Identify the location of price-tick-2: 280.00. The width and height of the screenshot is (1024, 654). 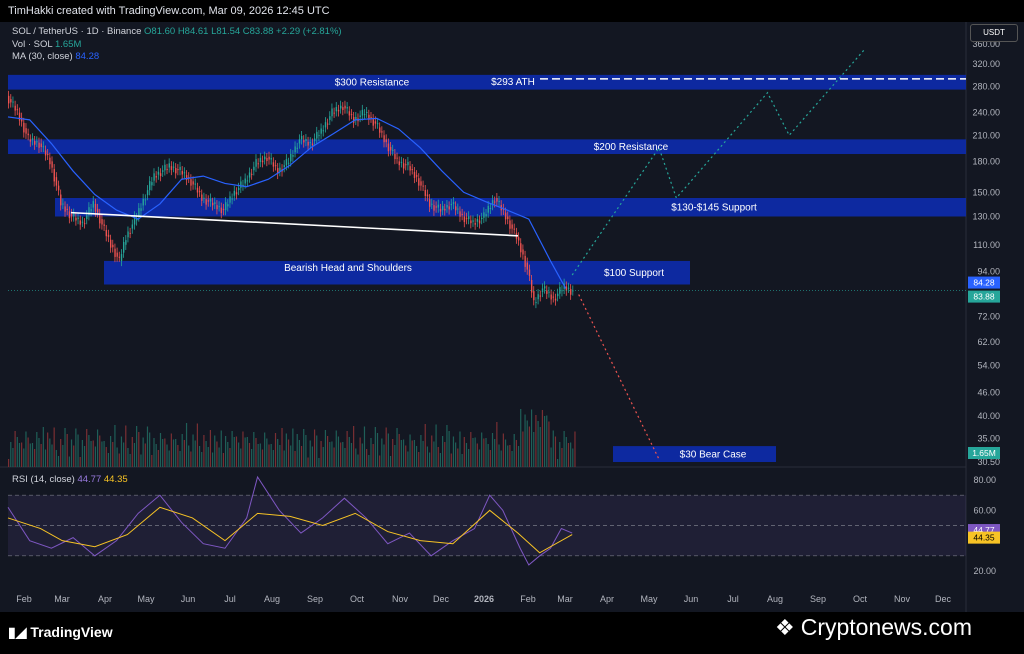
(986, 87).